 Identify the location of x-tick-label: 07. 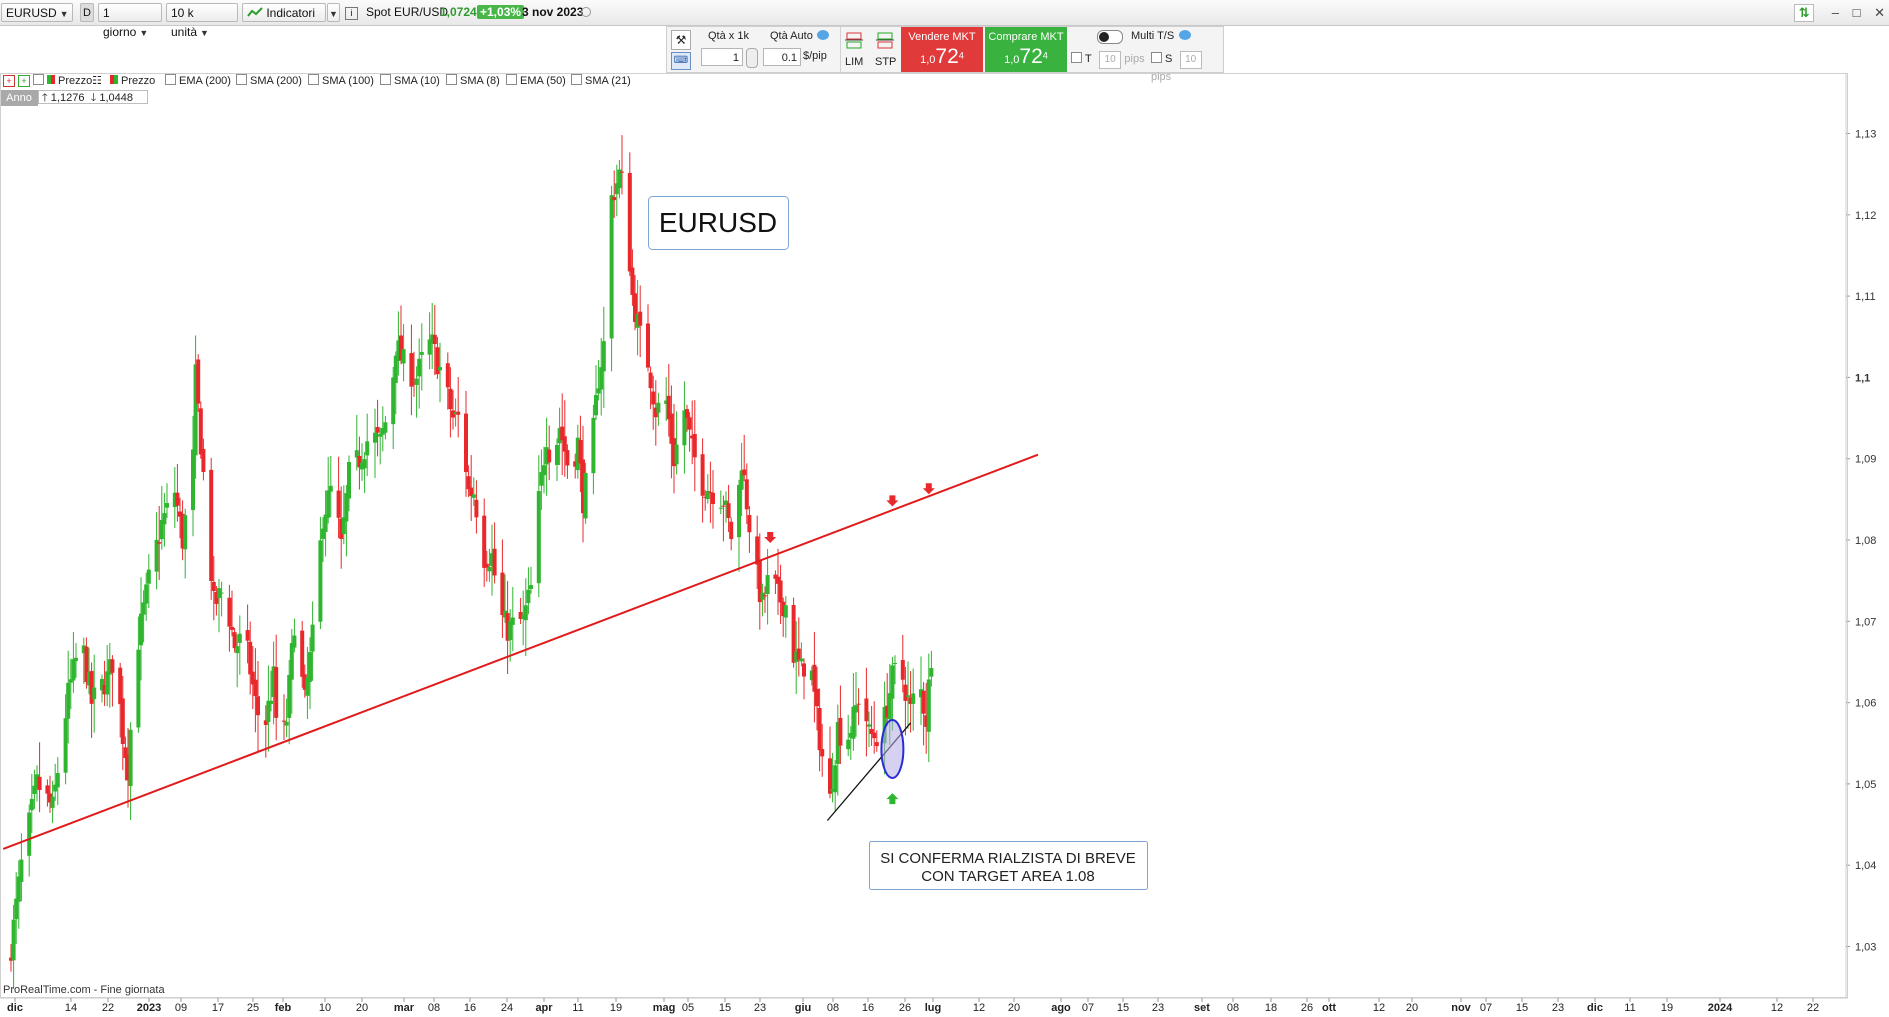
(1486, 1008).